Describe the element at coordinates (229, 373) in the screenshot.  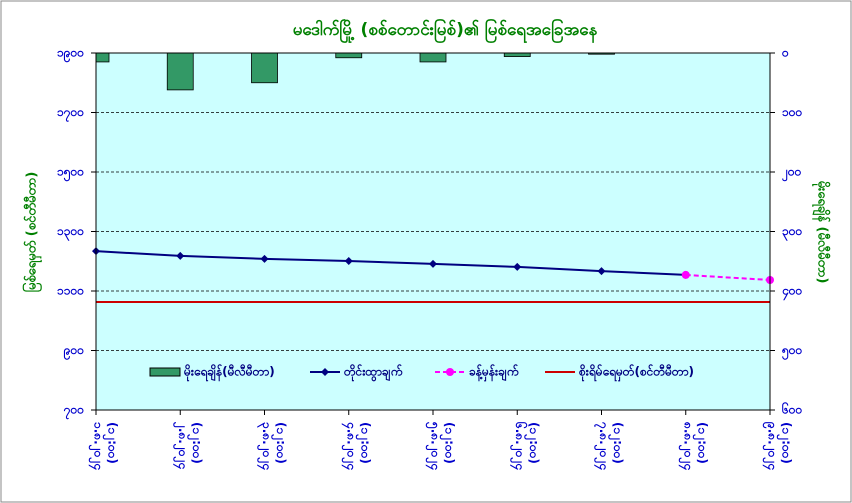
I see `legend-label: မိုးရေချိန်(မီလီမီတာ)` at that location.